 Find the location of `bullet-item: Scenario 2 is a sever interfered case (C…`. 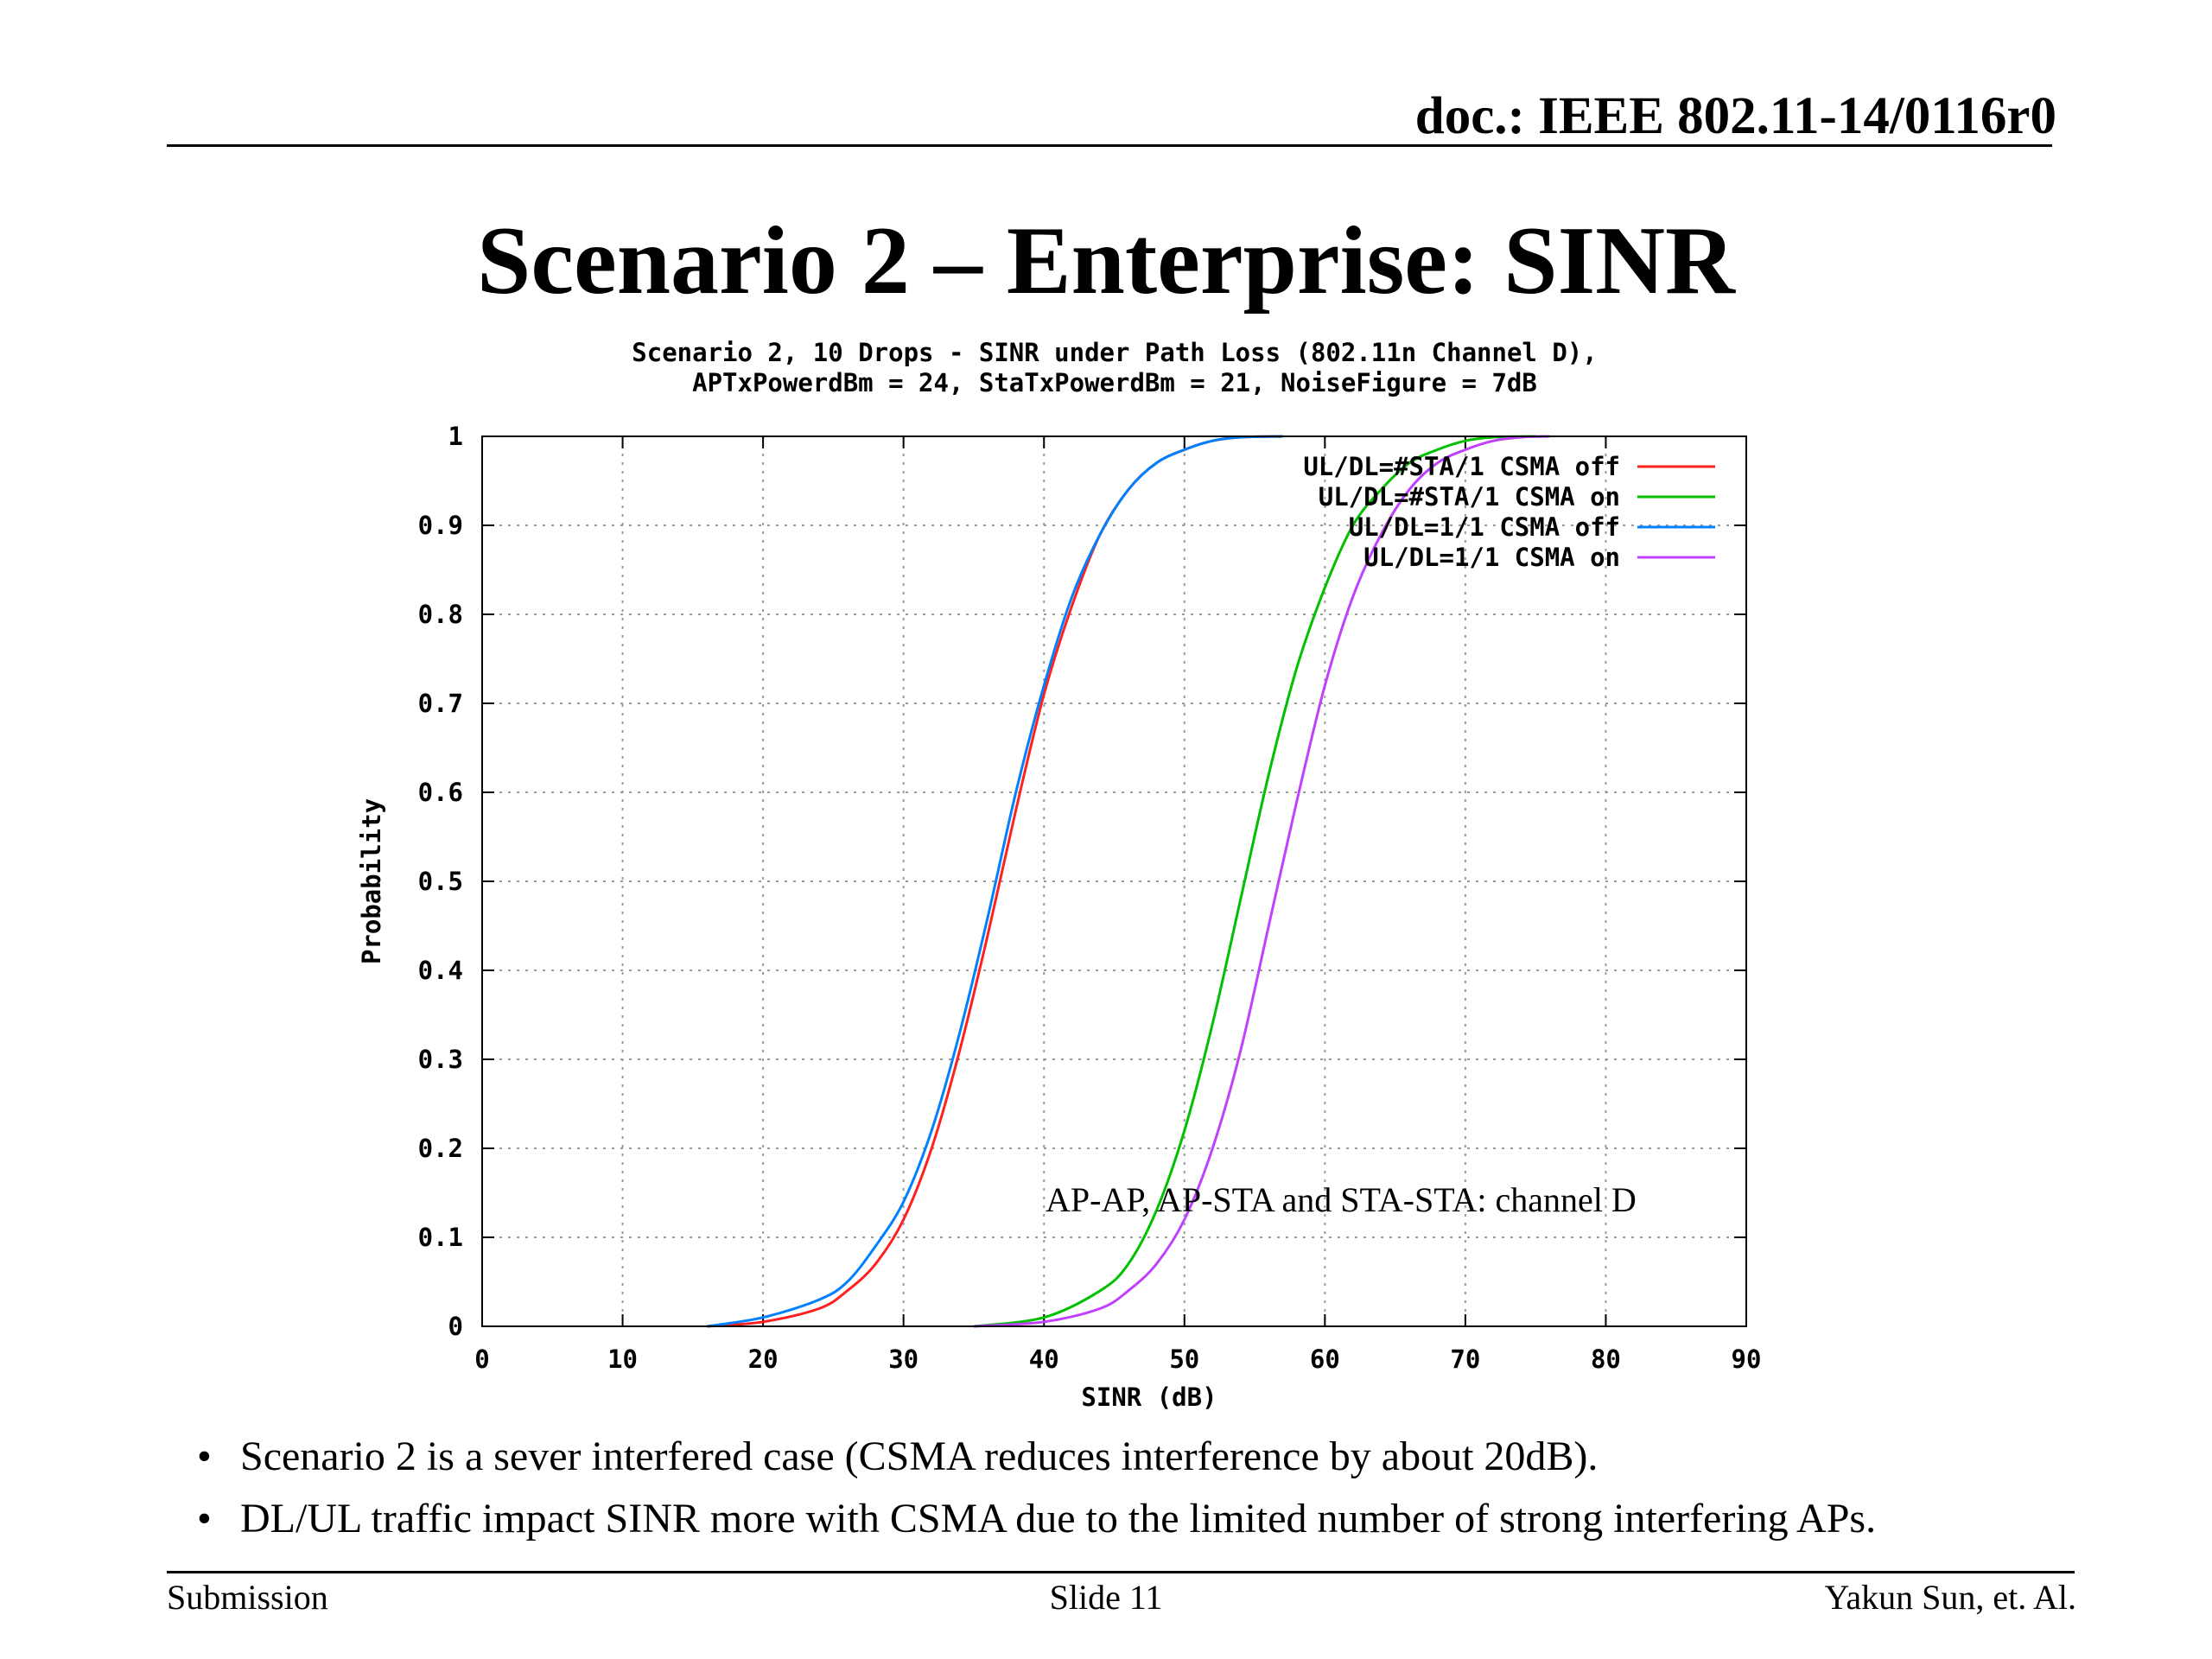

bullet-item: Scenario 2 is a sever interfered case (C… is located at coordinates (1169, 1457).